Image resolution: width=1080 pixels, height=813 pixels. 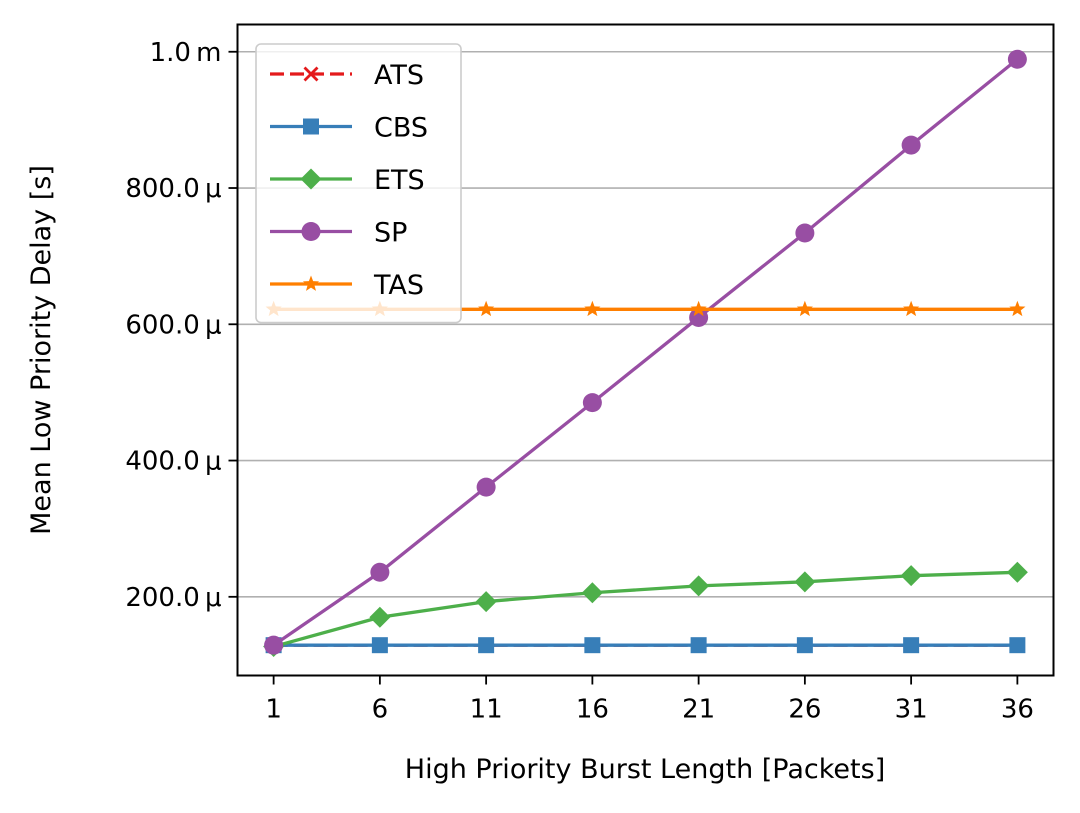 What do you see at coordinates (173, 598) in the screenshot?
I see `y-tick-label-0: 200.0 μ` at bounding box center [173, 598].